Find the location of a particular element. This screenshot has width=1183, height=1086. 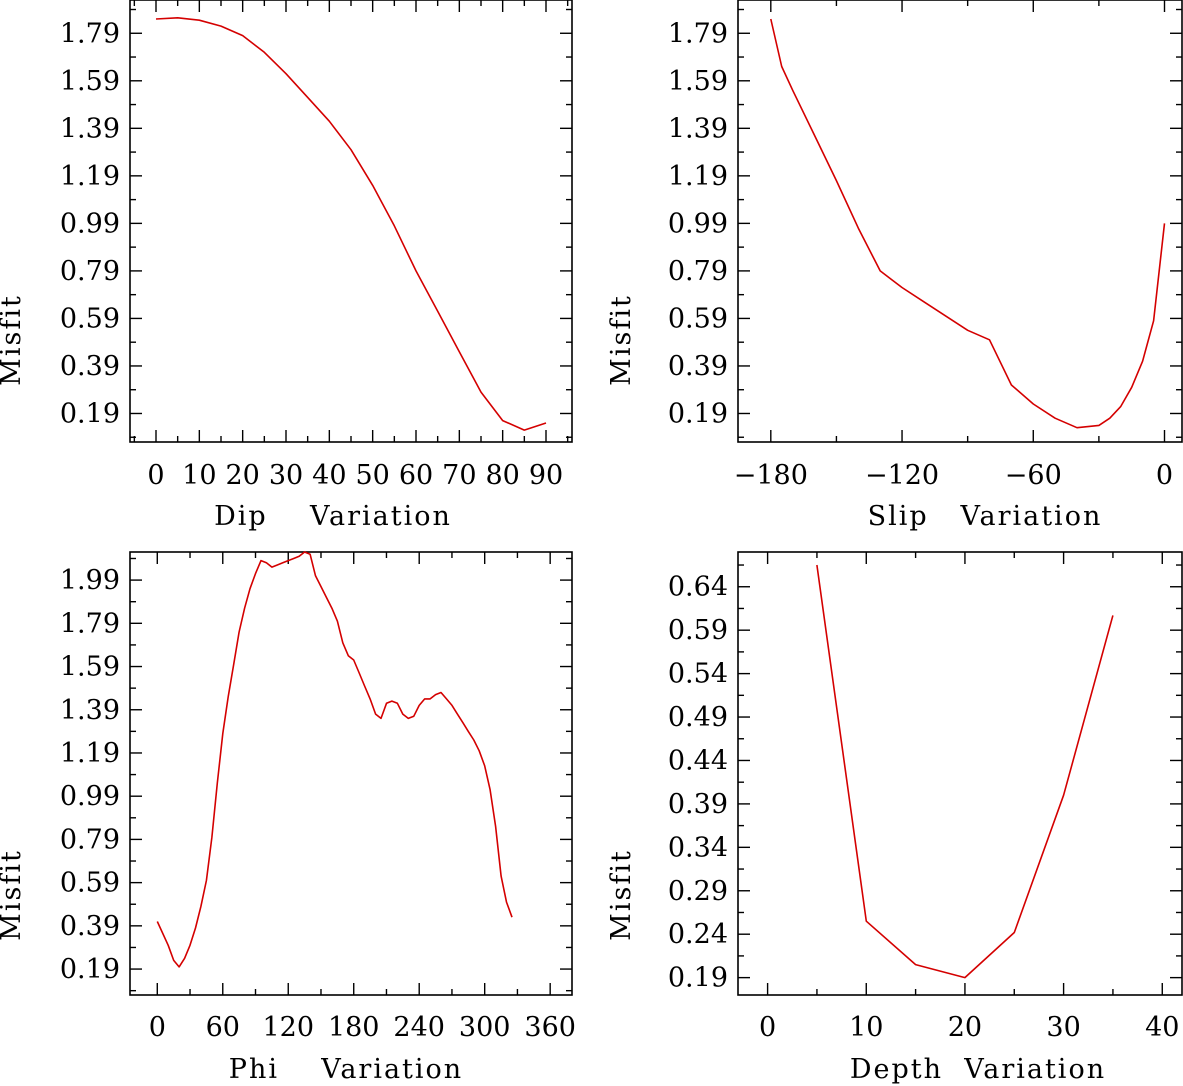

y-tick-label: 0.29 is located at coordinates (698, 891).